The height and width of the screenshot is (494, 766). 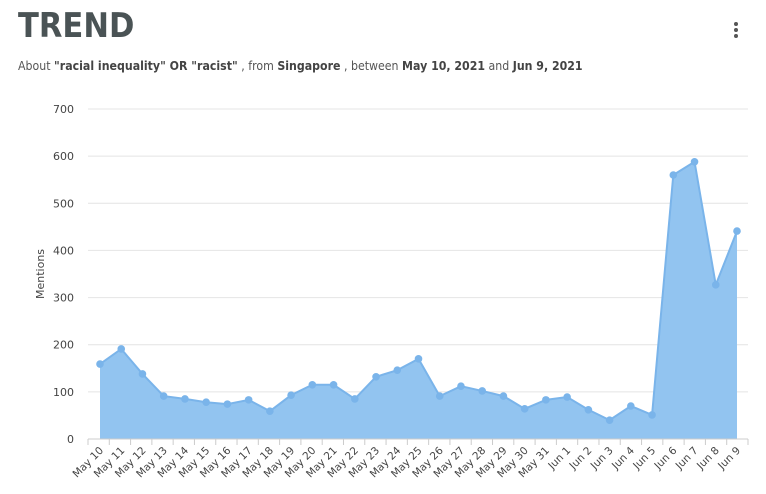 What do you see at coordinates (63, 392) in the screenshot?
I see `y-tick-label: 100` at bounding box center [63, 392].